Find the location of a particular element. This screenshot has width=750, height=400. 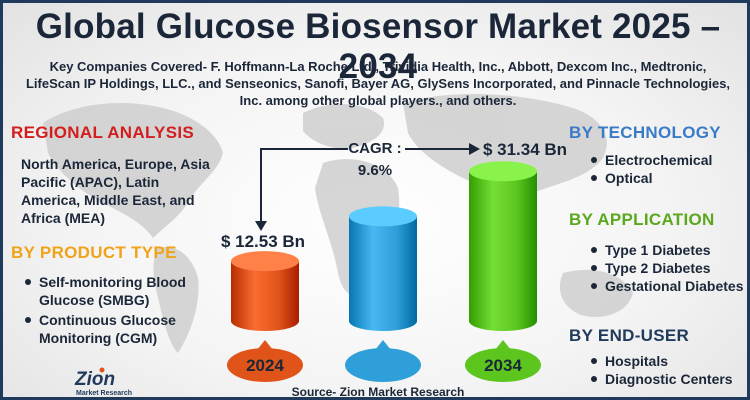

zion-logo: Zion Market Research is located at coordinates (103, 382).